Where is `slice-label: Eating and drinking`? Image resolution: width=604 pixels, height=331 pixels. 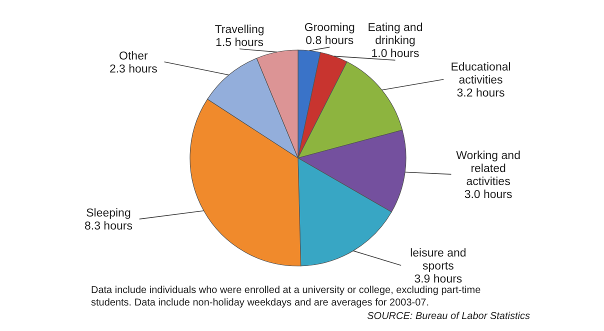
slice-label: Eating and drinking is located at coordinates (395, 35).